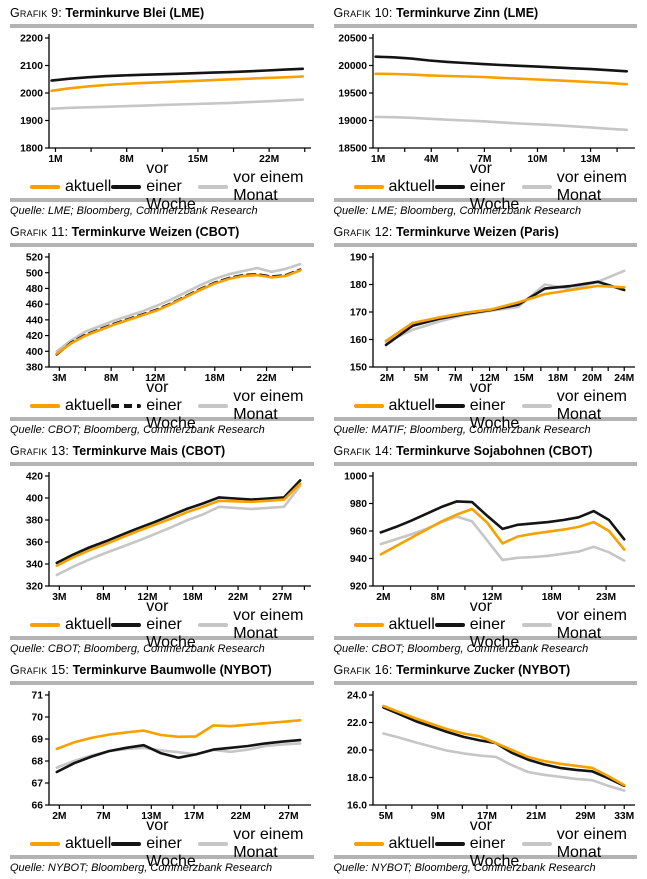 The width and height of the screenshot is (647, 879). I want to click on chart-title-main: Terminkurve Zinn (LME), so click(467, 13).